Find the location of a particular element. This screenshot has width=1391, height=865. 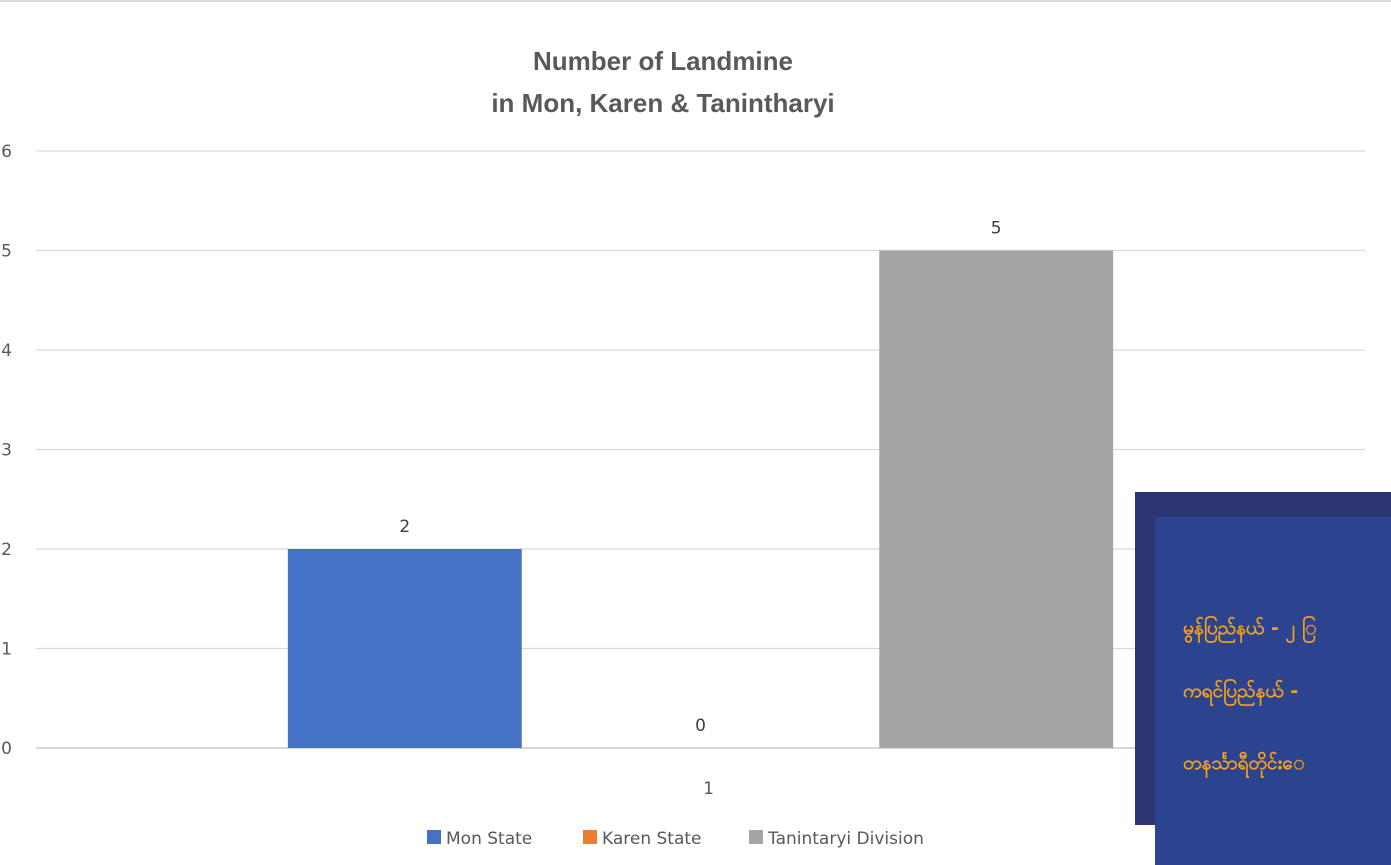

chart-title-line-2: in Mon, Karen & Tanintharyi is located at coordinates (662, 103).